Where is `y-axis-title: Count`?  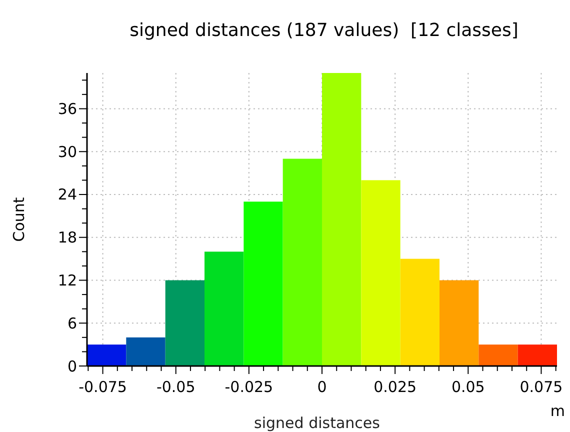
y-axis-title: Count is located at coordinates (19, 219).